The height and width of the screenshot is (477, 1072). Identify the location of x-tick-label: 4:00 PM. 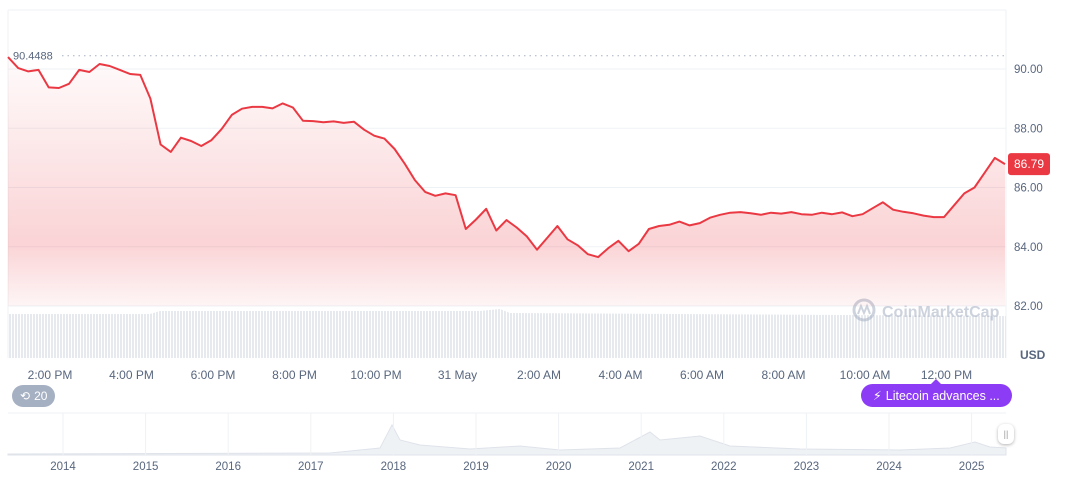
(131, 375).